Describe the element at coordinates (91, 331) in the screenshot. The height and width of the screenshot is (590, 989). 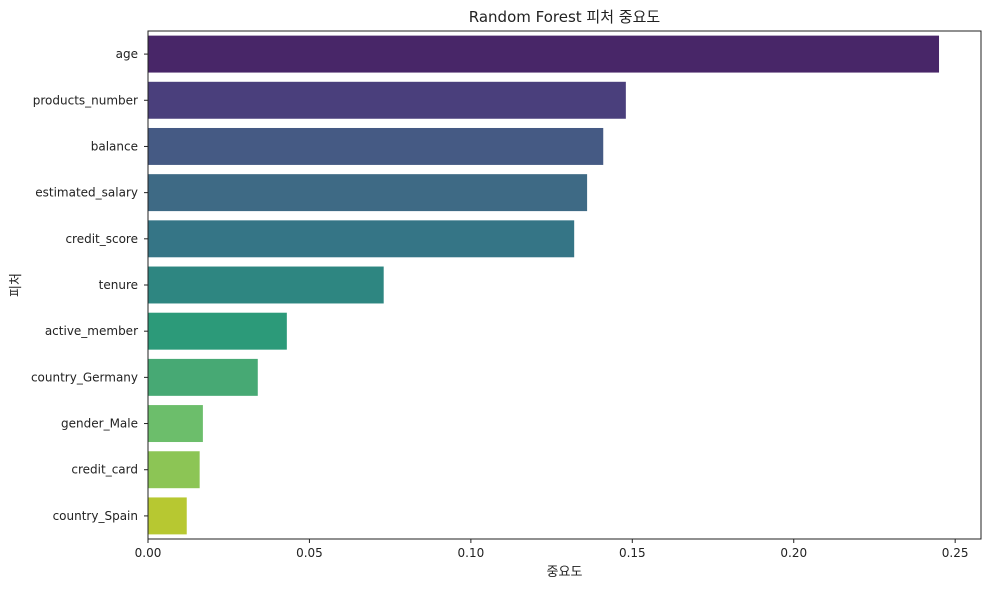
I see `y-tick-label: active_member` at that location.